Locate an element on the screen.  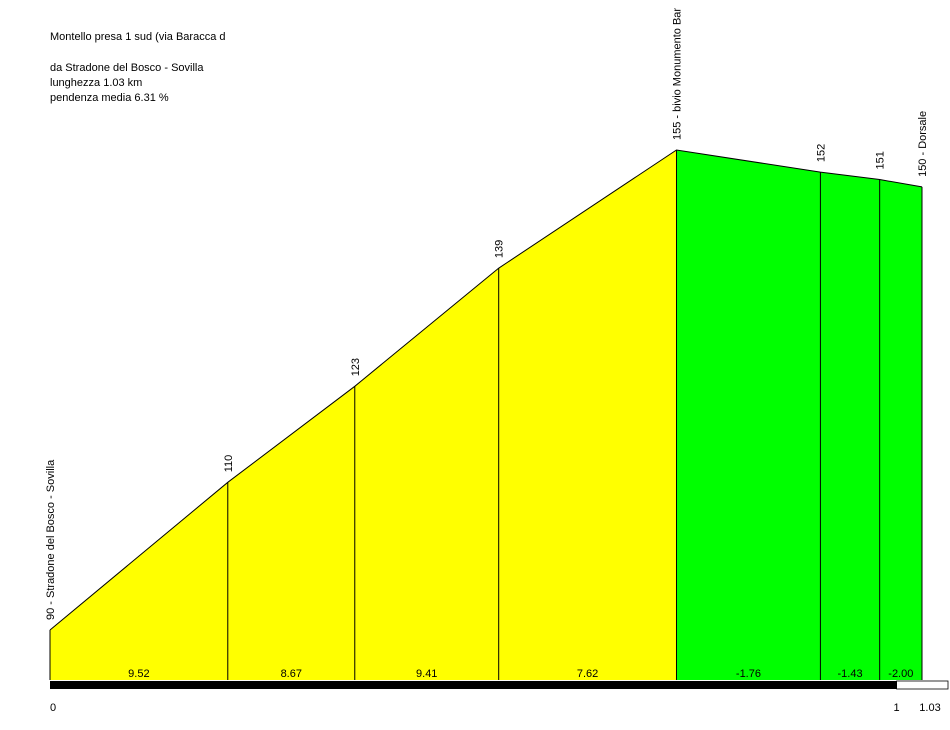
info-line: lunghezza 1.03 km is located at coordinates (96, 83).